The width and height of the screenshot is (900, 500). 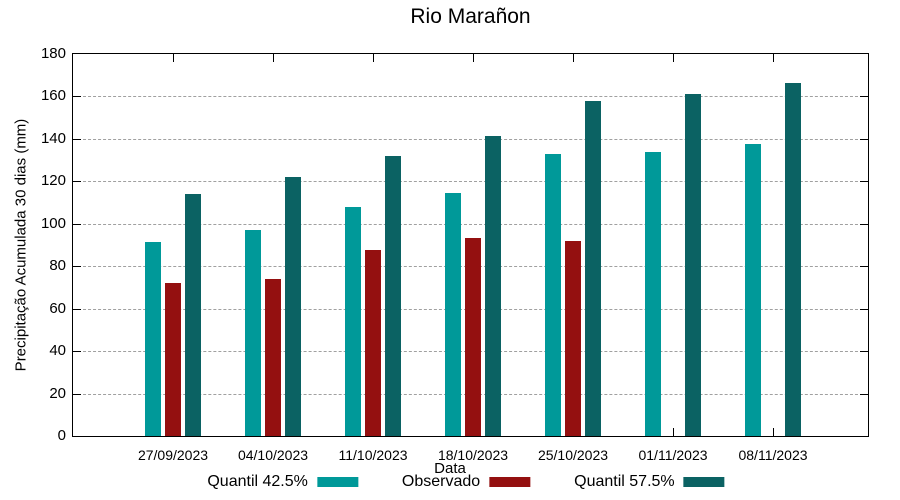 What do you see at coordinates (53, 53) in the screenshot?
I see `y-tick-label: 180` at bounding box center [53, 53].